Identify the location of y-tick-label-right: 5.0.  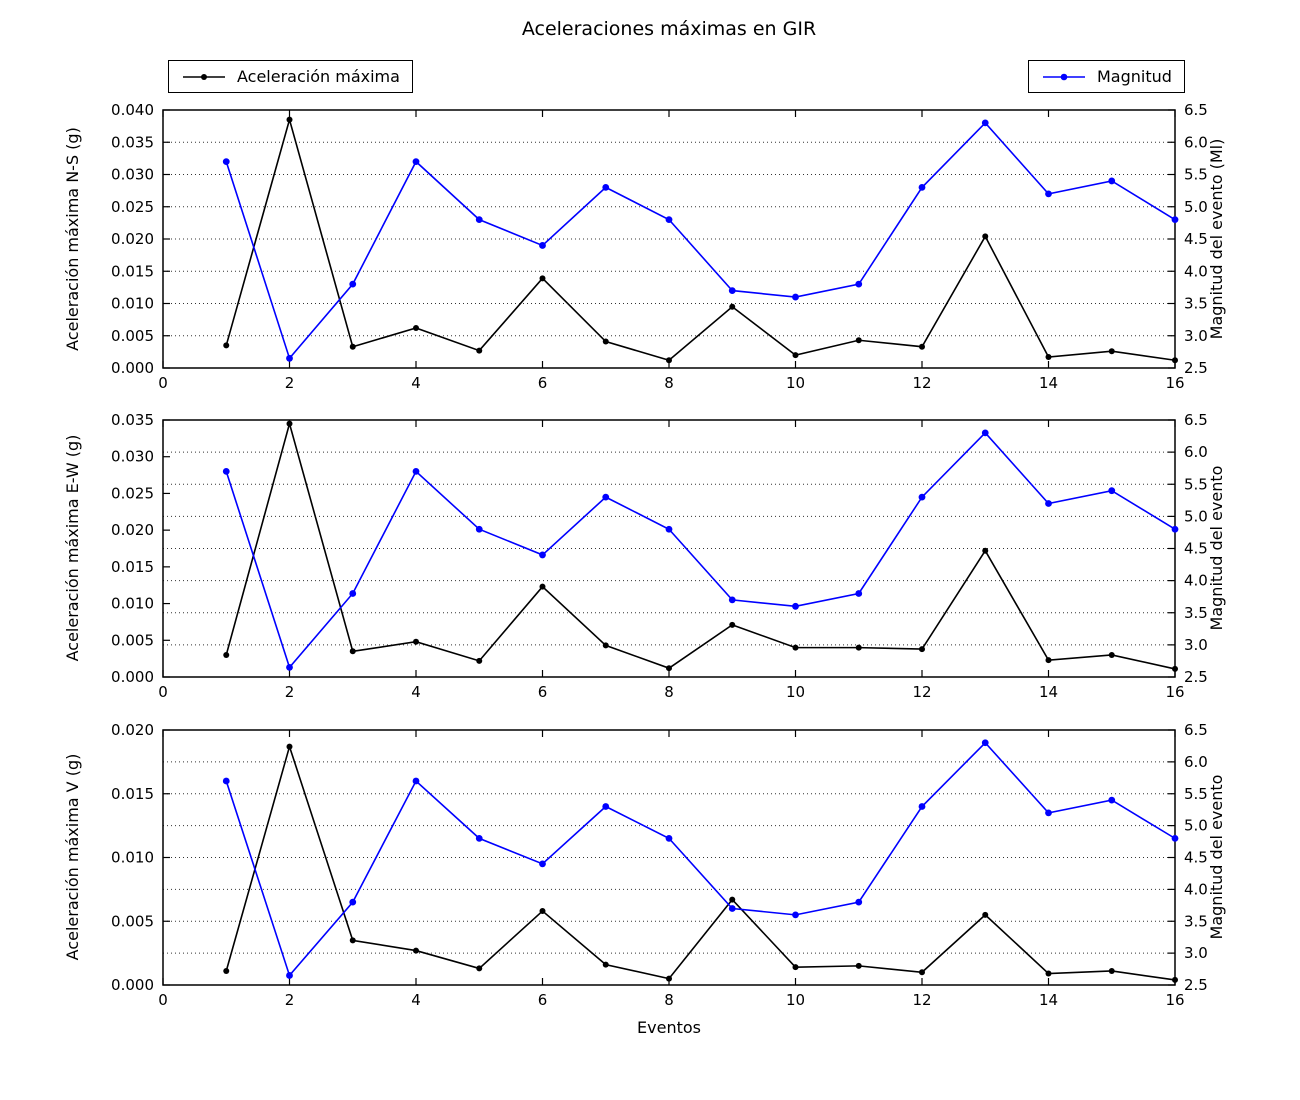
(1196, 207).